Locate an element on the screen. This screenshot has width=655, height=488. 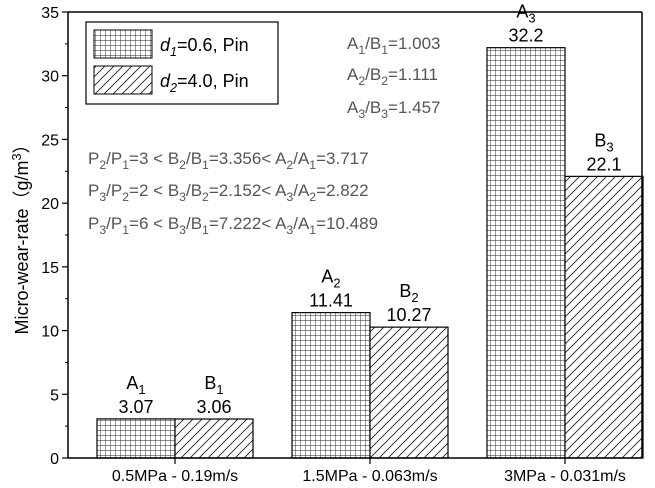
ratio-annotation-1: A1​/B1​=1.003 is located at coordinates (394, 45).